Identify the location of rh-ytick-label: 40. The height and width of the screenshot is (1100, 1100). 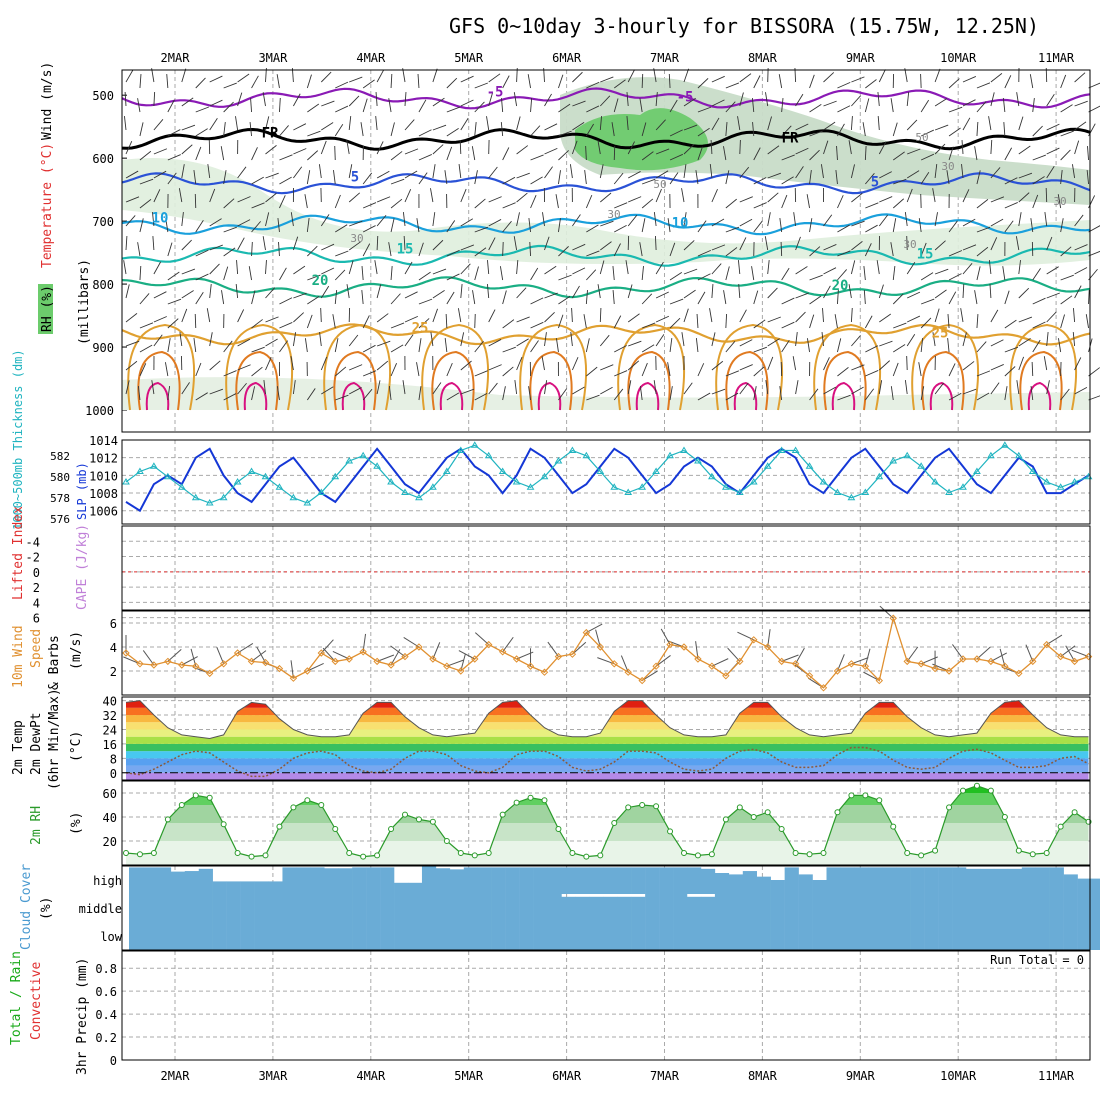
(110, 818).